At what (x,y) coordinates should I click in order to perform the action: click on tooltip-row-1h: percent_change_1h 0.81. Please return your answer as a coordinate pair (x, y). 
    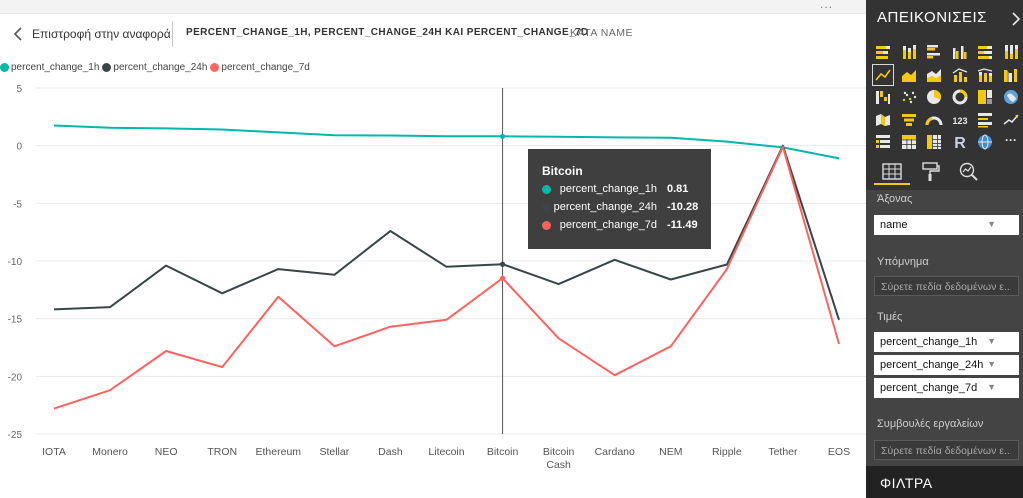
    Looking at the image, I should click on (619, 190).